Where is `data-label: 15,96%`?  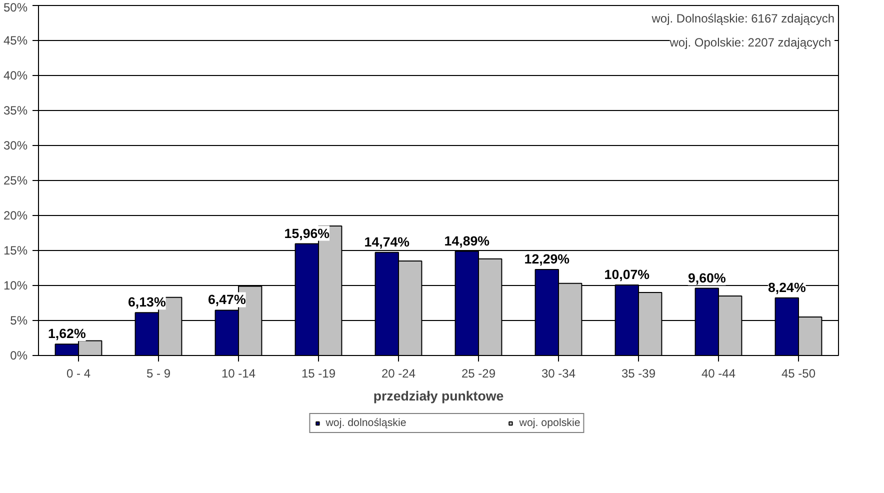
data-label: 15,96% is located at coordinates (307, 233).